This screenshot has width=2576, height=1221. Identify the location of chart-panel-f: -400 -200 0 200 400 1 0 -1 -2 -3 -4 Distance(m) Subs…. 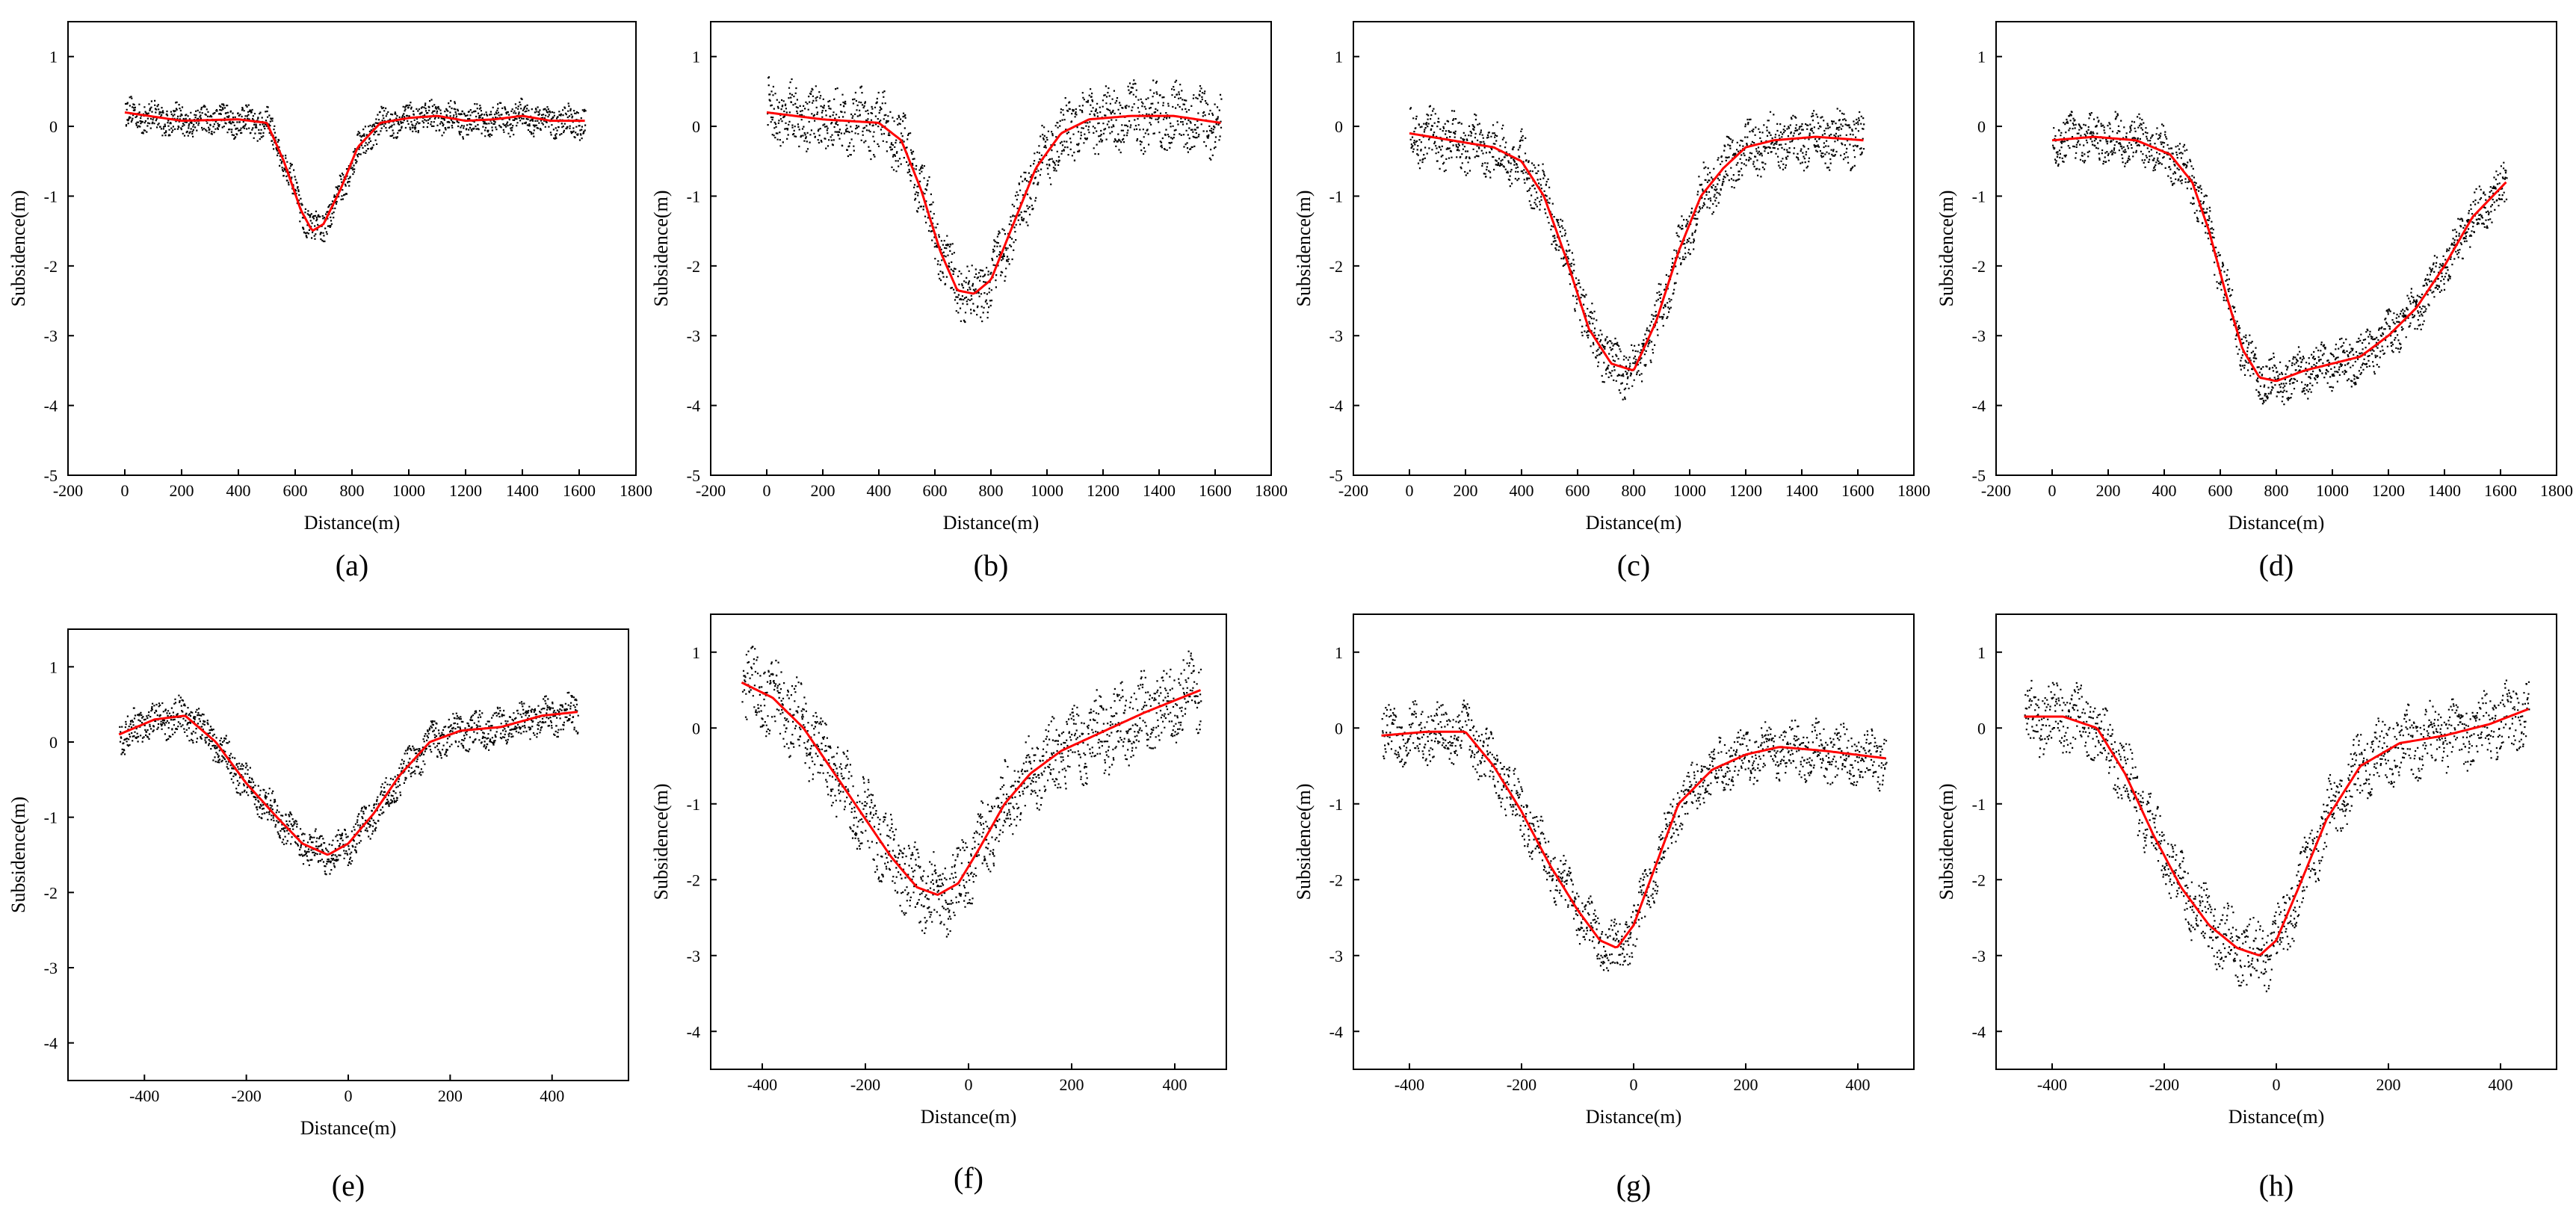
(938, 904).